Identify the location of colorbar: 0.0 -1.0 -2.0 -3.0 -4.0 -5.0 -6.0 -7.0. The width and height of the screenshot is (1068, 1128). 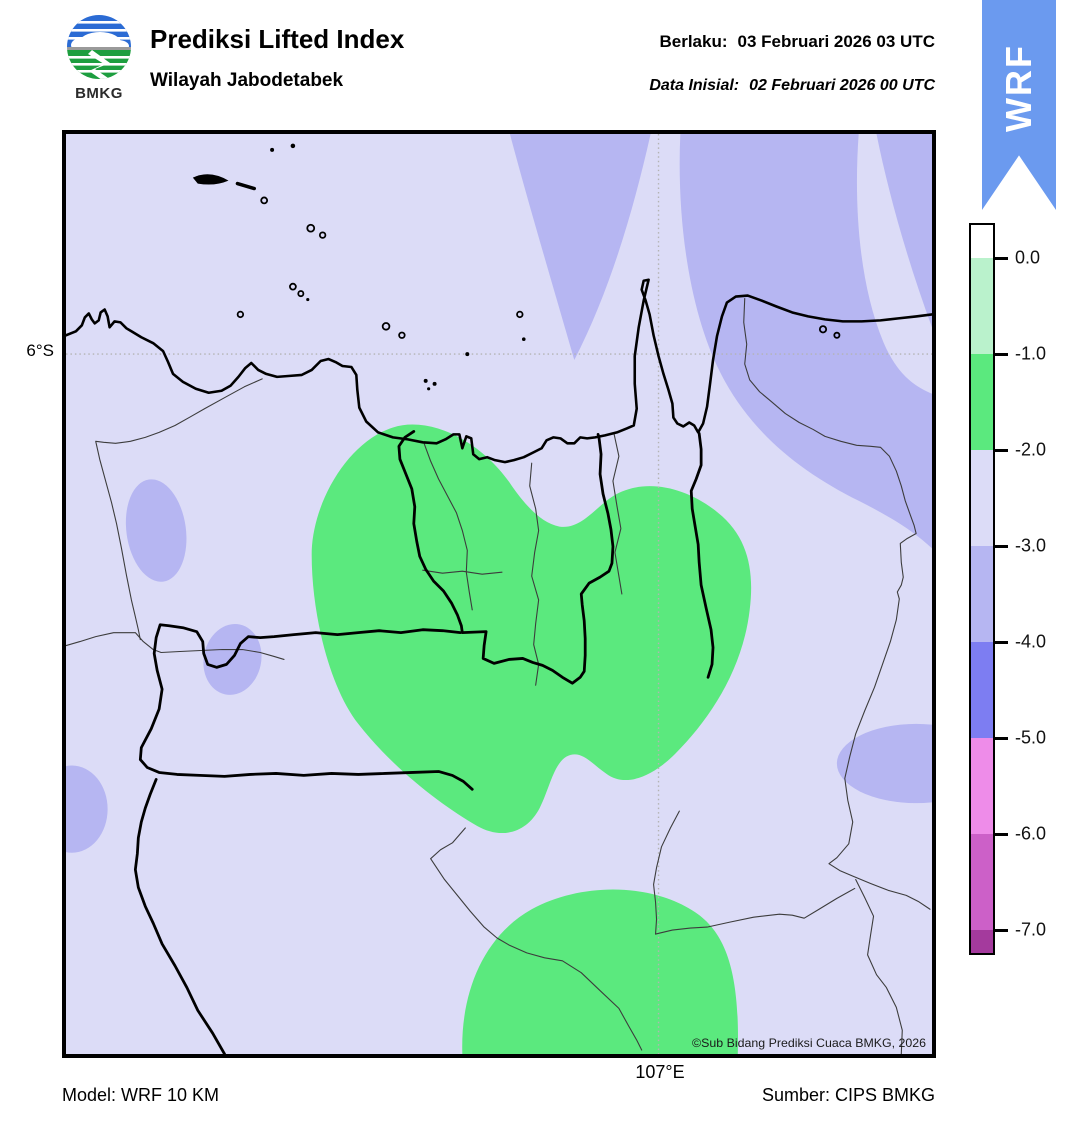
(1018, 589).